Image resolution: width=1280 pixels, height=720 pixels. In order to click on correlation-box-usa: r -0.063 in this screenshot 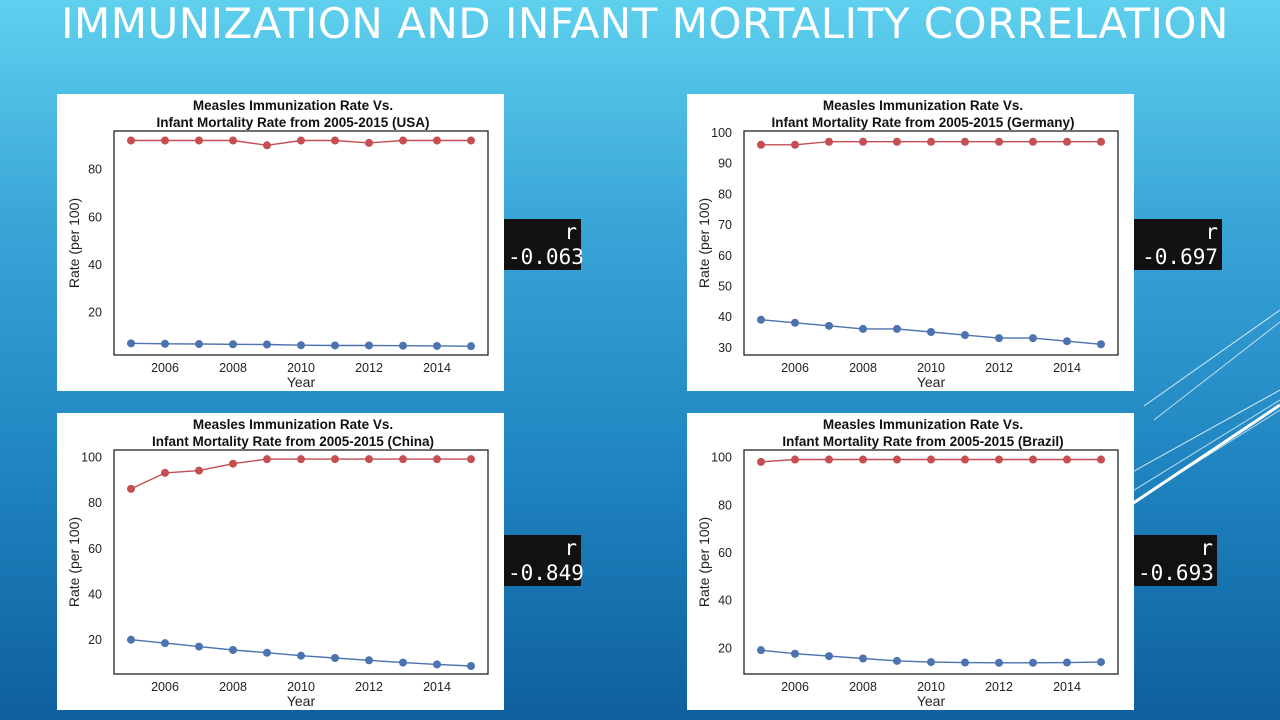, I will do `click(544, 244)`.